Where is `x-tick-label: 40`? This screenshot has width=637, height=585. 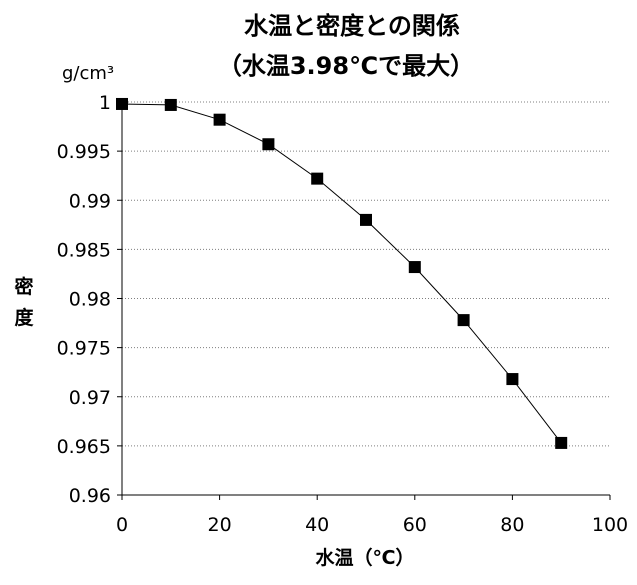 x-tick-label: 40 is located at coordinates (317, 525).